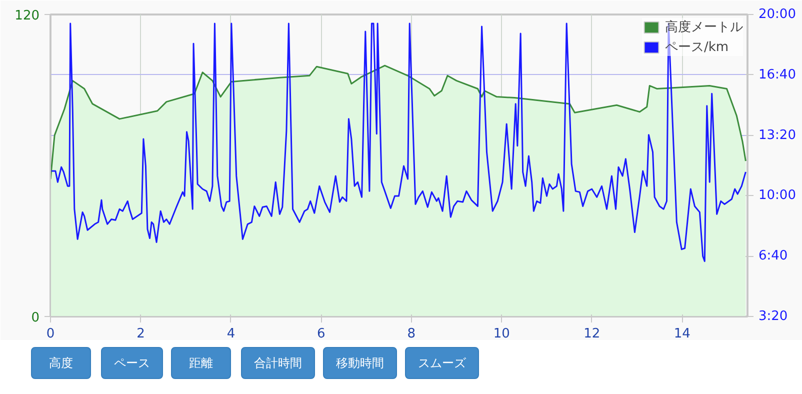 The width and height of the screenshot is (802, 394). I want to click on x-tick-label: 4, so click(231, 334).